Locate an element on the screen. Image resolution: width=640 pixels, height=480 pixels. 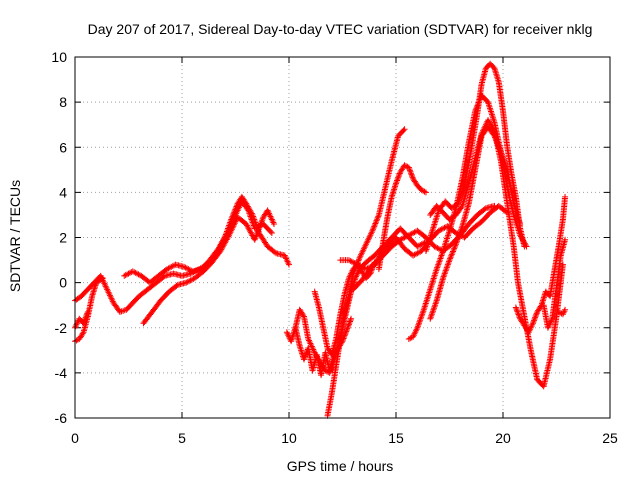
x-tick-label: 10 is located at coordinates (289, 438).